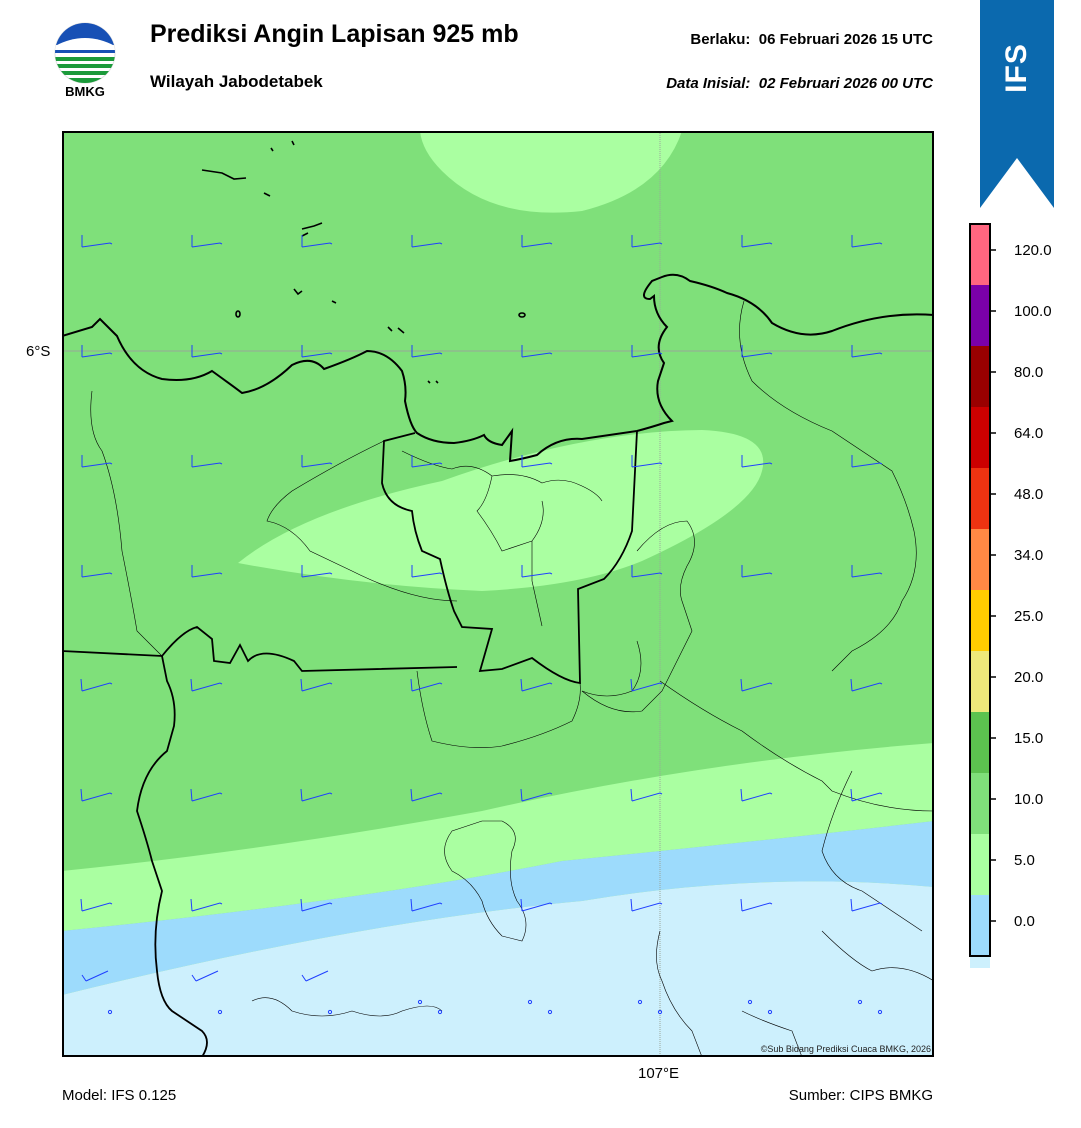  What do you see at coordinates (720, 39) in the screenshot?
I see `valid-label: Berlaku:` at bounding box center [720, 39].